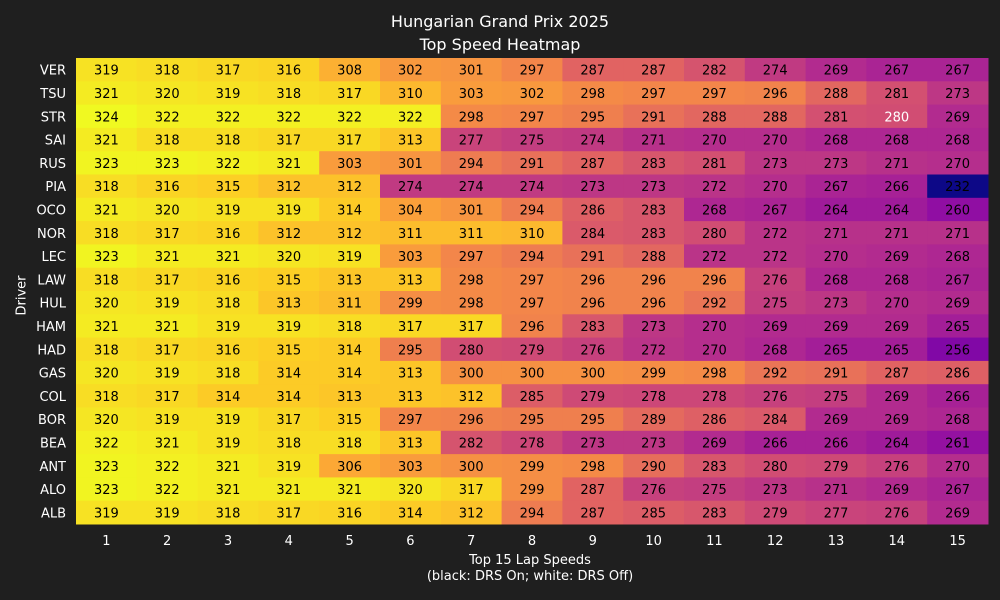 Image resolution: width=1000 pixels, height=600 pixels. What do you see at coordinates (52, 164) in the screenshot?
I see `y-tick-label: RUS` at bounding box center [52, 164].